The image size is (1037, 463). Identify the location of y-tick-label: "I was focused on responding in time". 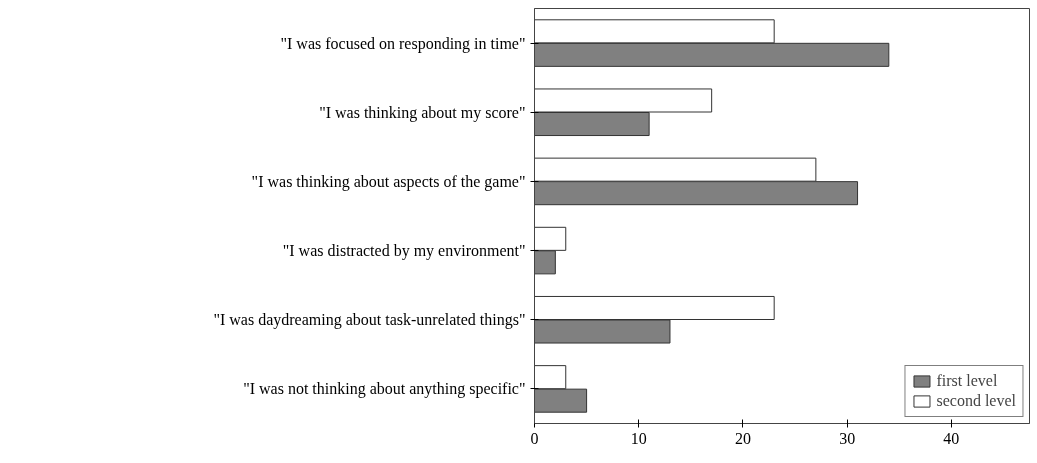
(403, 43).